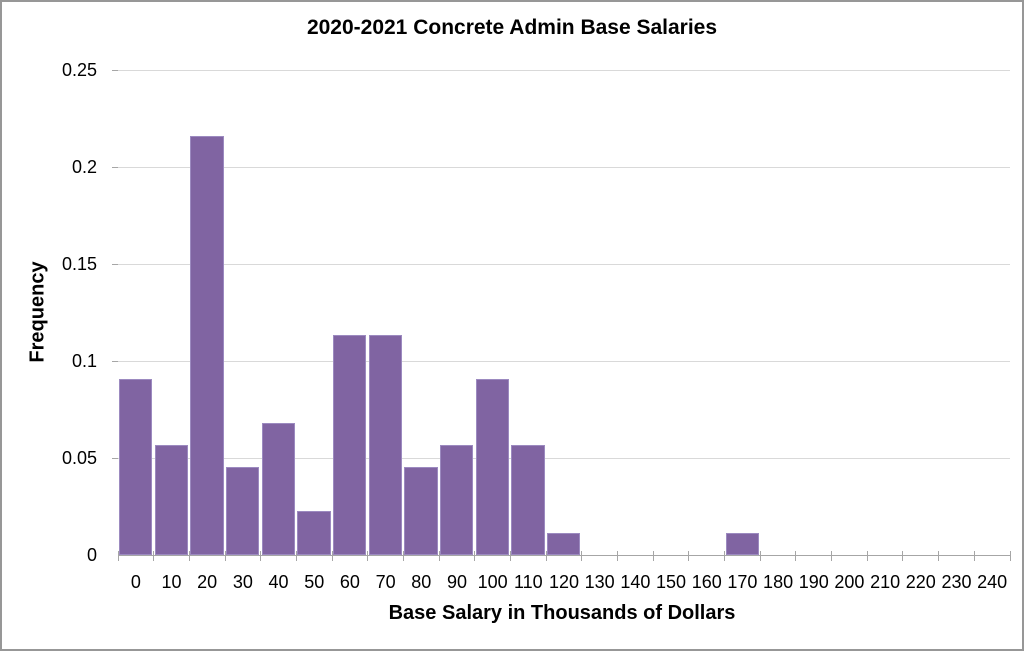 This screenshot has height=651, width=1024. Describe the element at coordinates (79, 458) in the screenshot. I see `y-axis-tick-label: 0.05` at that location.